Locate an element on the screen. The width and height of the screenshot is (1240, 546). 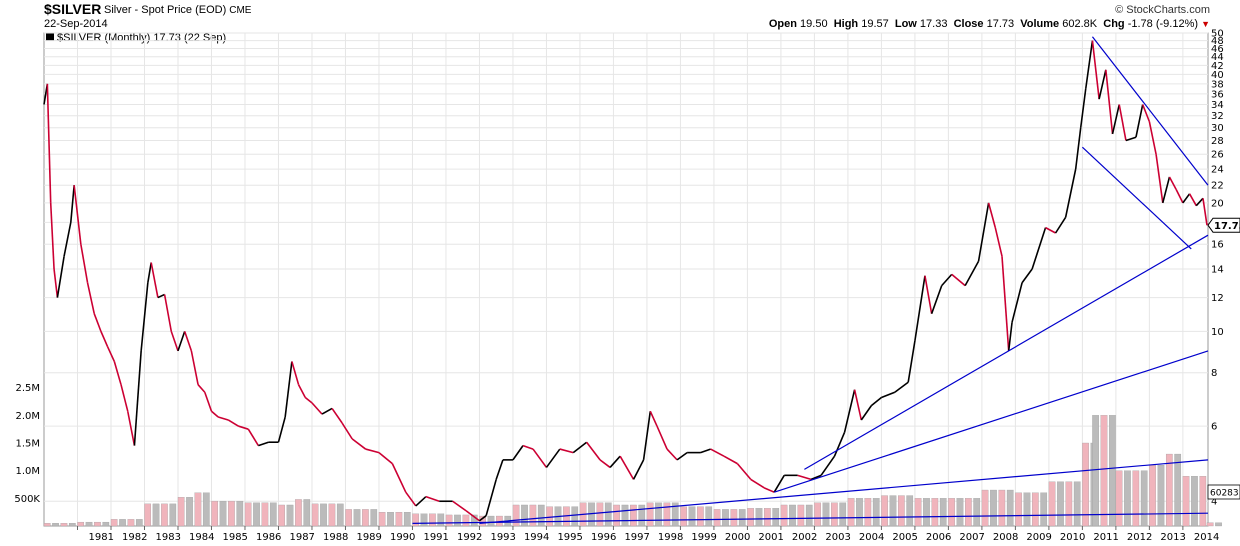
x-tick-label: 1997 is located at coordinates (636, 537).